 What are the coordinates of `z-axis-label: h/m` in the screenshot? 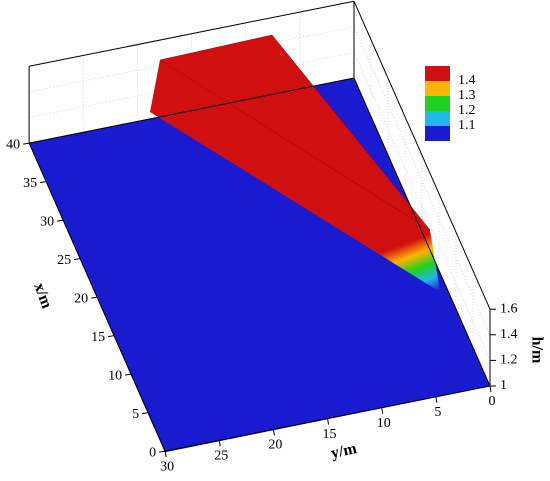 It's located at (536, 350).